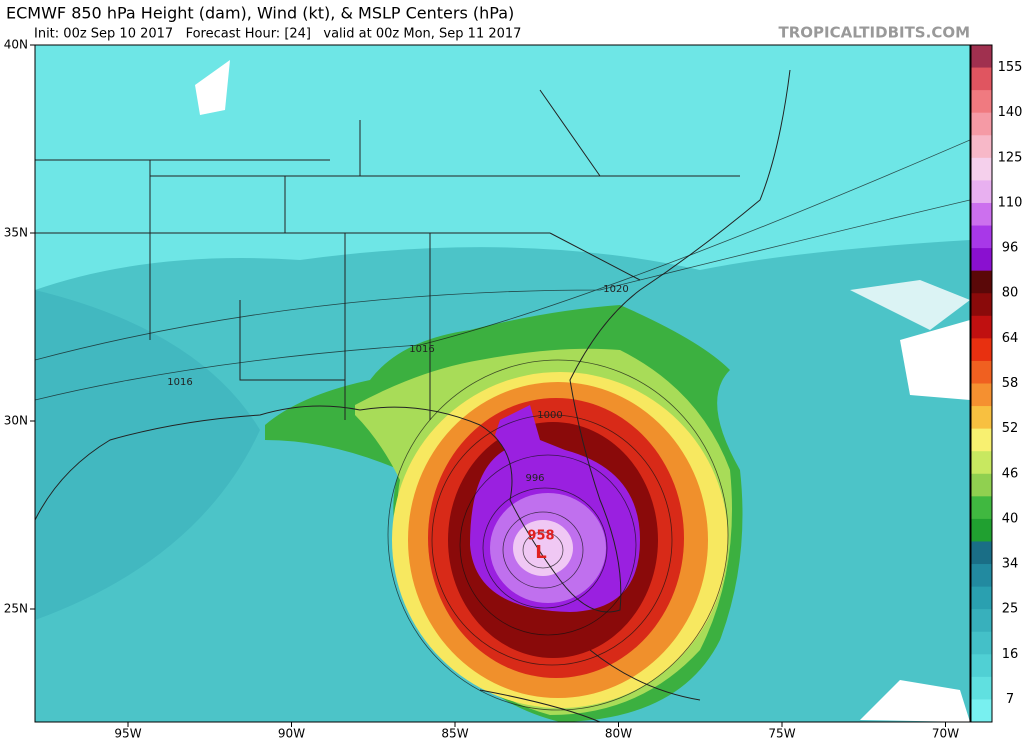 This screenshot has height=746, width=1024. Describe the element at coordinates (1010, 473) in the screenshot. I see `colorbar-label: 46` at that location.